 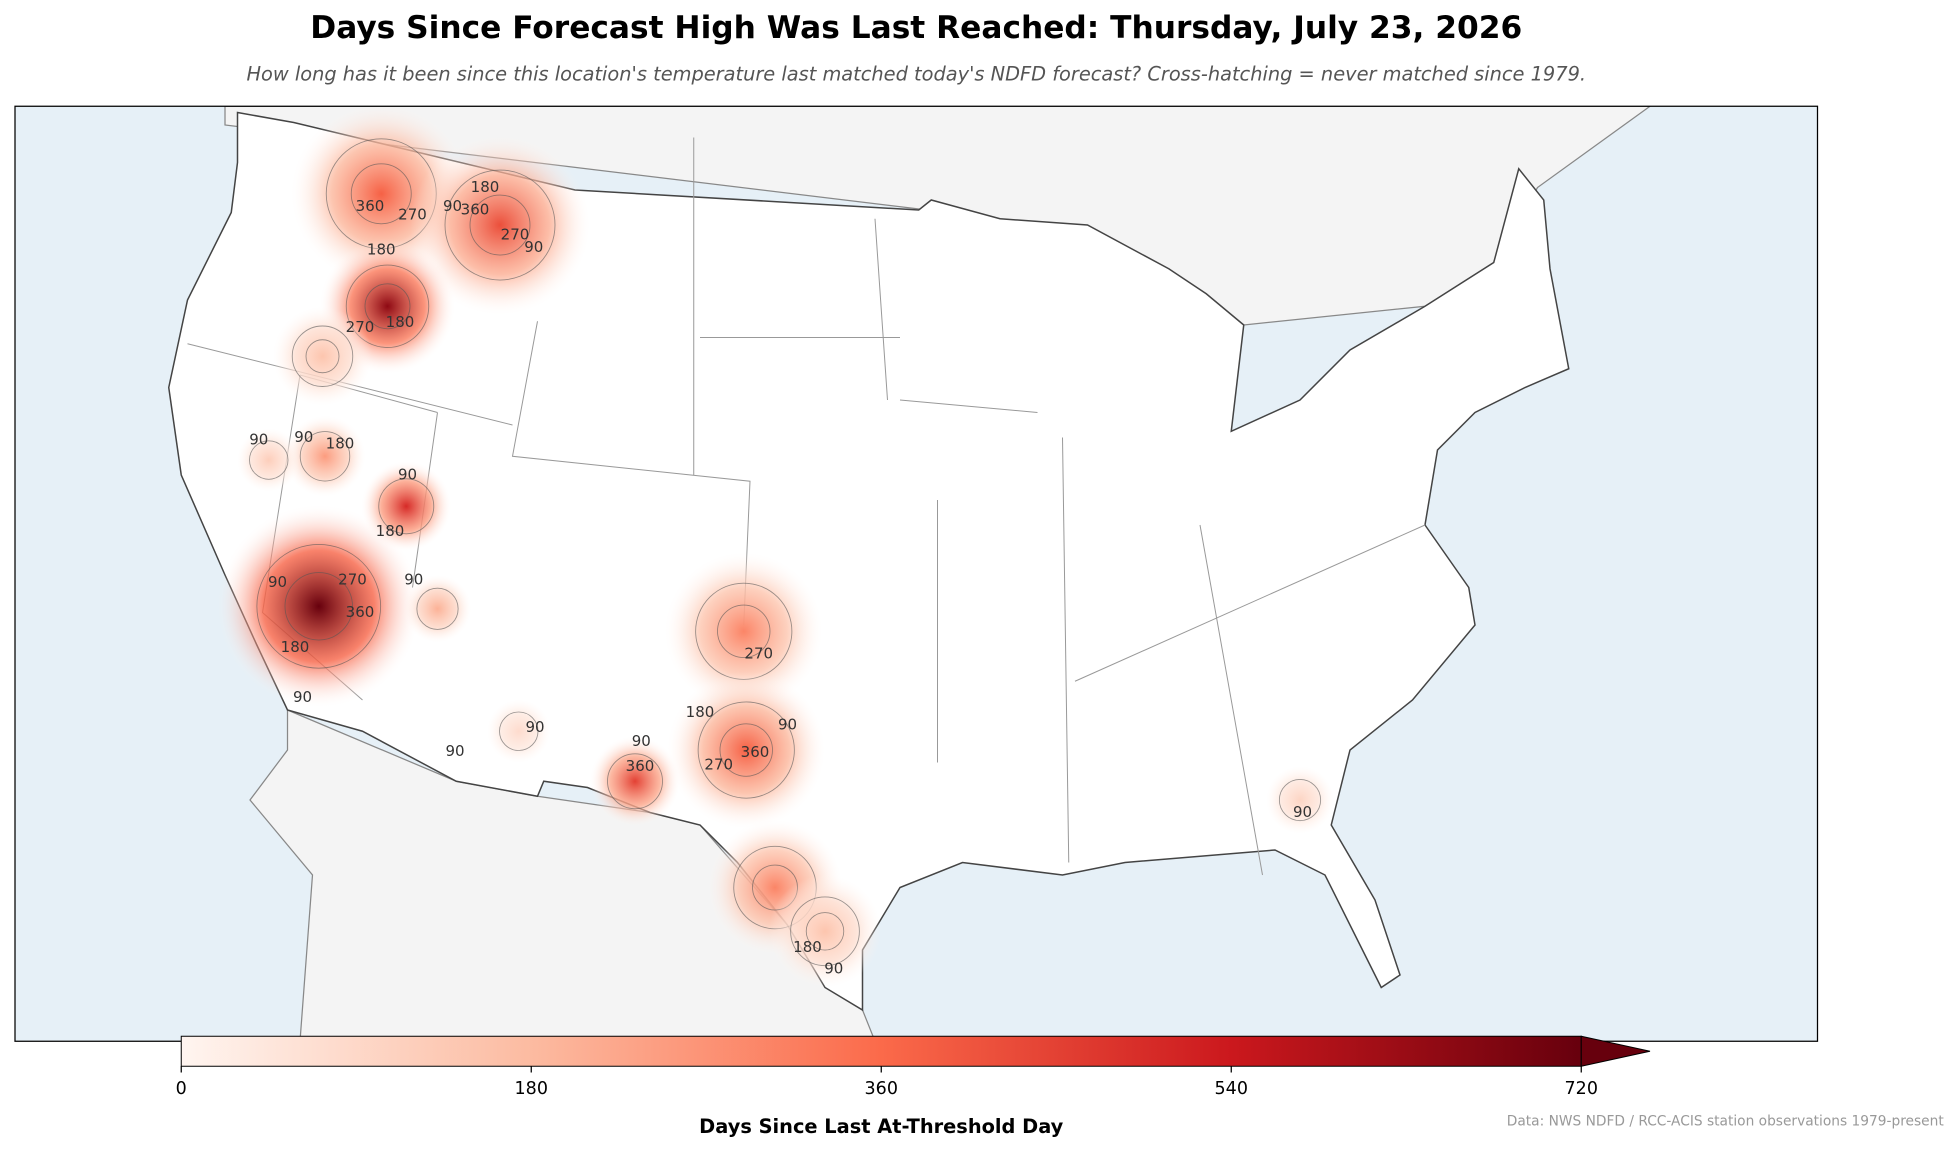 I want to click on colorbar: 0 180 360 540 720, so click(x=913, y=1067).